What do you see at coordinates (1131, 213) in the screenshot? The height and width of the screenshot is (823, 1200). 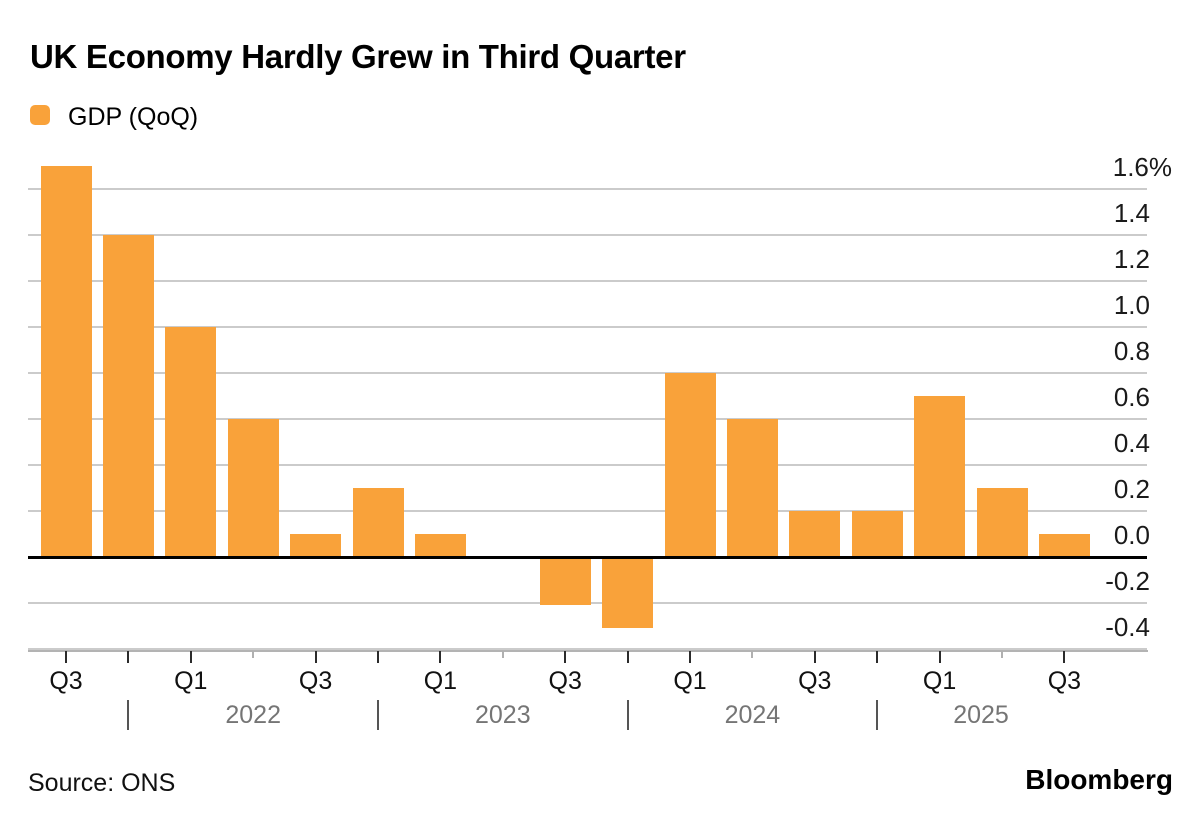 I see `y-axis-label-1-4: 1.4` at bounding box center [1131, 213].